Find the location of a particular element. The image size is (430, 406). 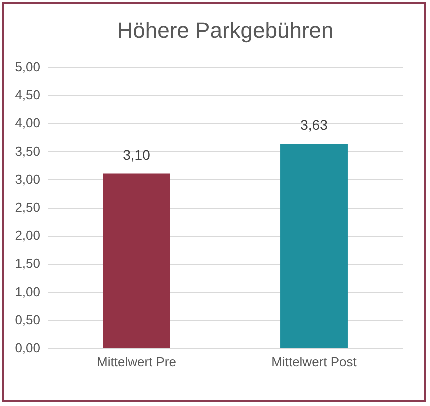

y-tick-label: 1,50 is located at coordinates (27, 264).